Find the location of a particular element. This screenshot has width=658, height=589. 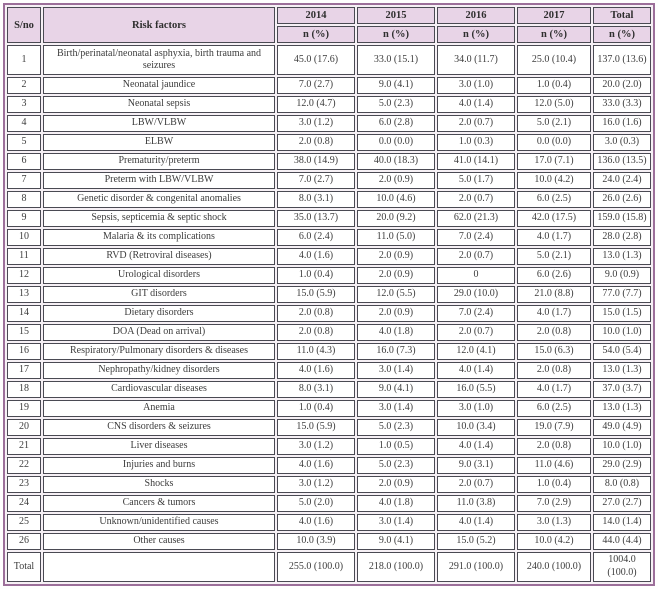

cell-value: 7.0 (2.7) is located at coordinates (316, 86).